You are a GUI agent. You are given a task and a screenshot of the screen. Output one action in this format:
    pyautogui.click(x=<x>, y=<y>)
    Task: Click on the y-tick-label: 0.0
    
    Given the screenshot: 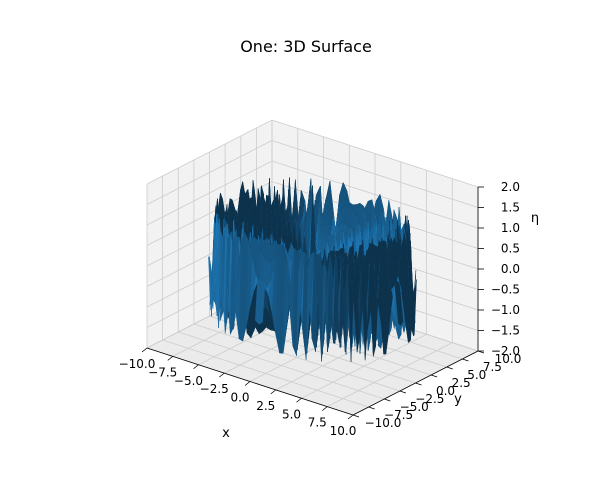 What is the action you would take?
    pyautogui.click(x=445, y=391)
    